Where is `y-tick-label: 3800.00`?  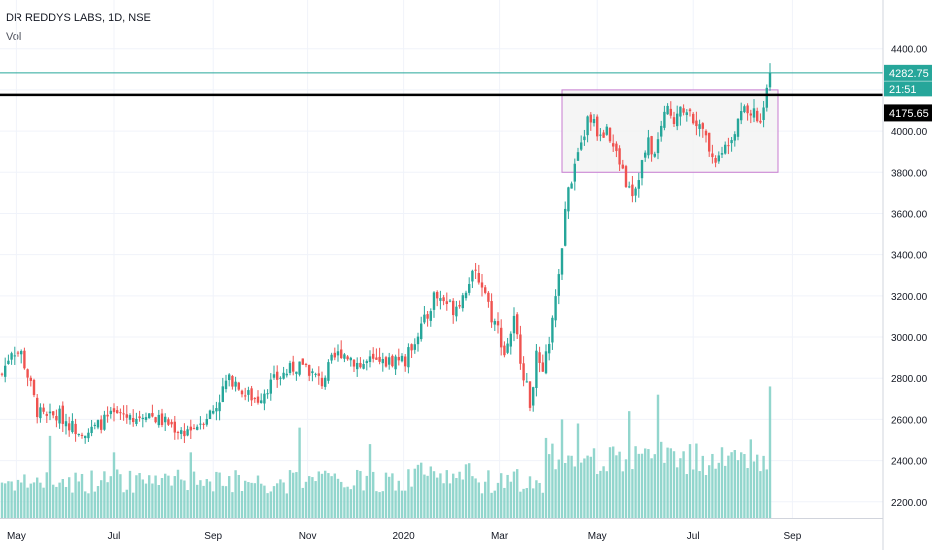 y-tick-label: 3800.00 is located at coordinates (909, 173).